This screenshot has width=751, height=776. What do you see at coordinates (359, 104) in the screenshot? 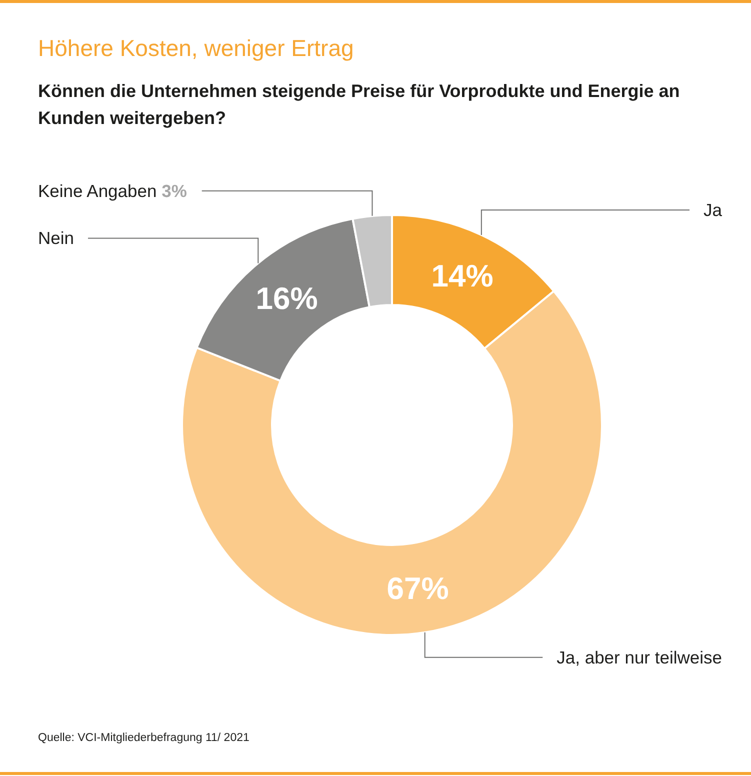
I see `chart-subtitle: Können die Unternehmen steigende Preise für Vorprodukte und Energie an Kunden weitergeben?` at bounding box center [359, 104].